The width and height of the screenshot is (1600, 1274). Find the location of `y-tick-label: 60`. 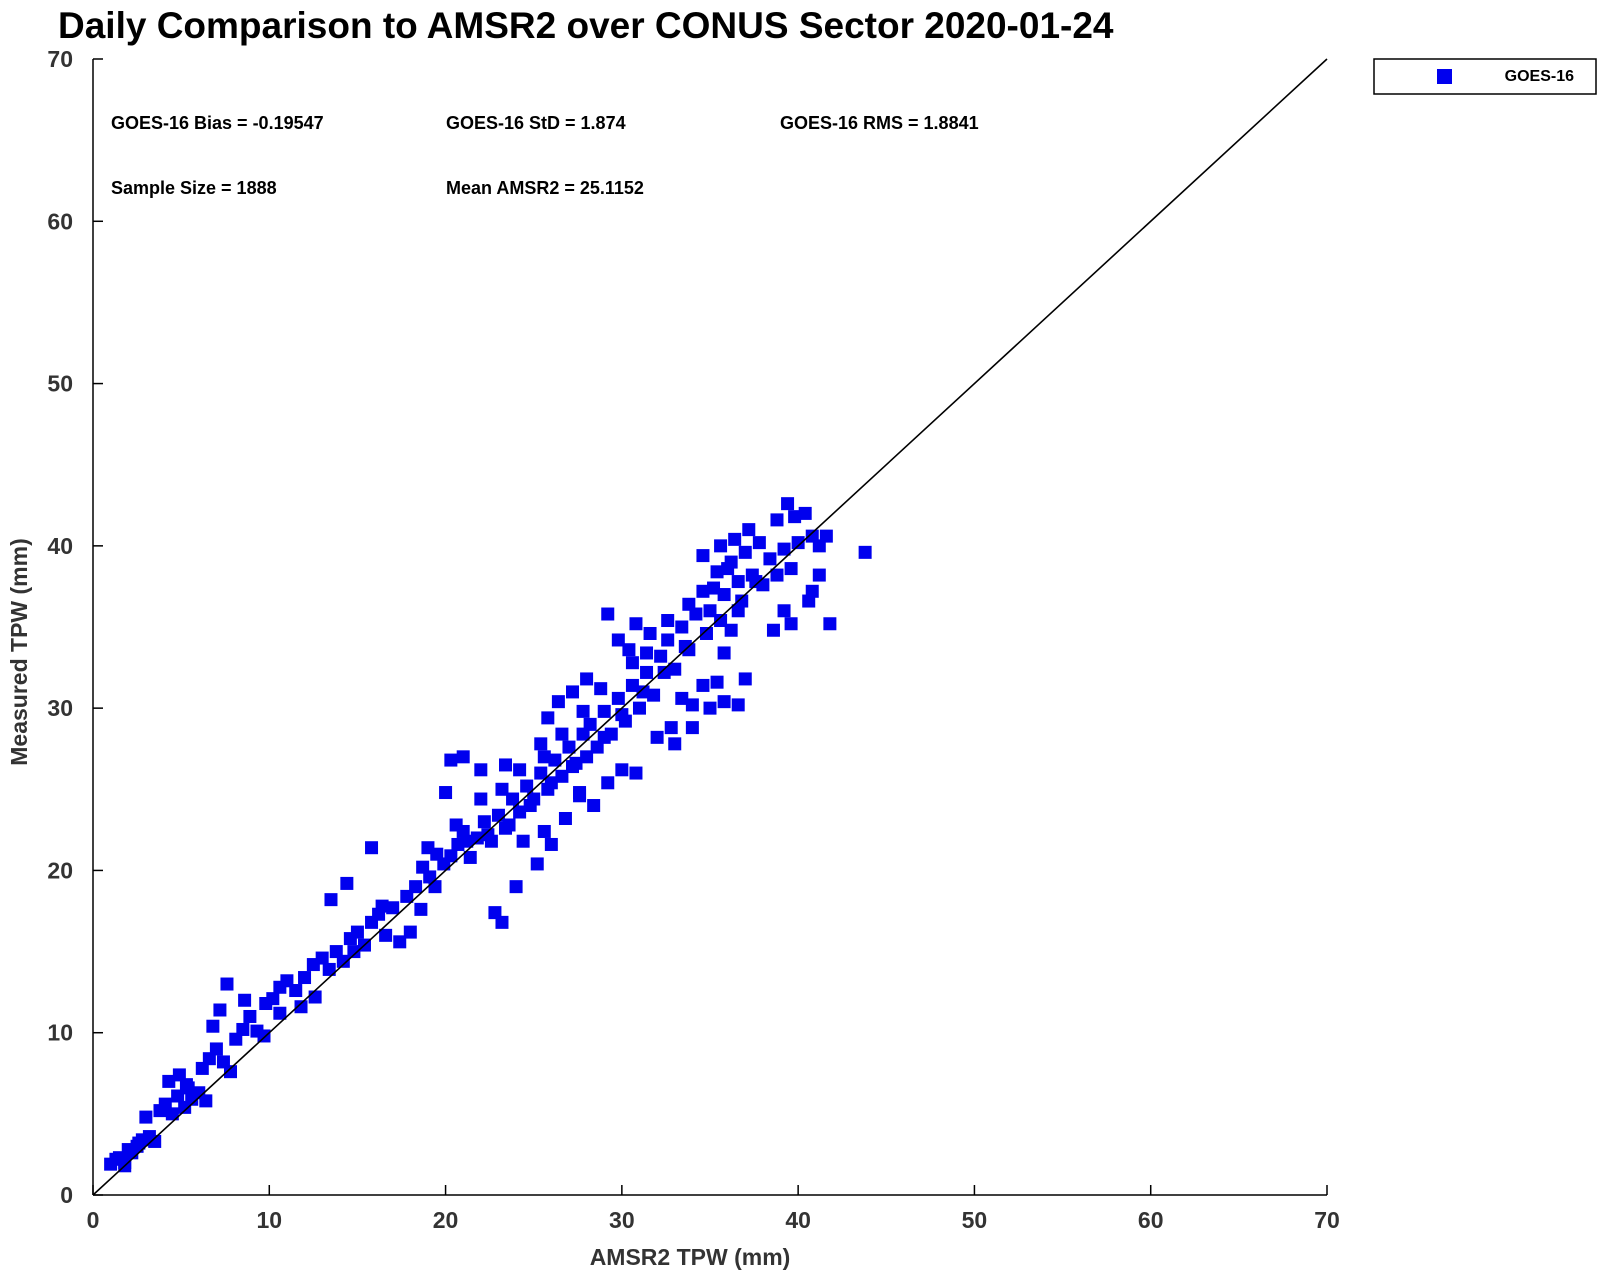

y-tick-label: 60 is located at coordinates (60, 221).